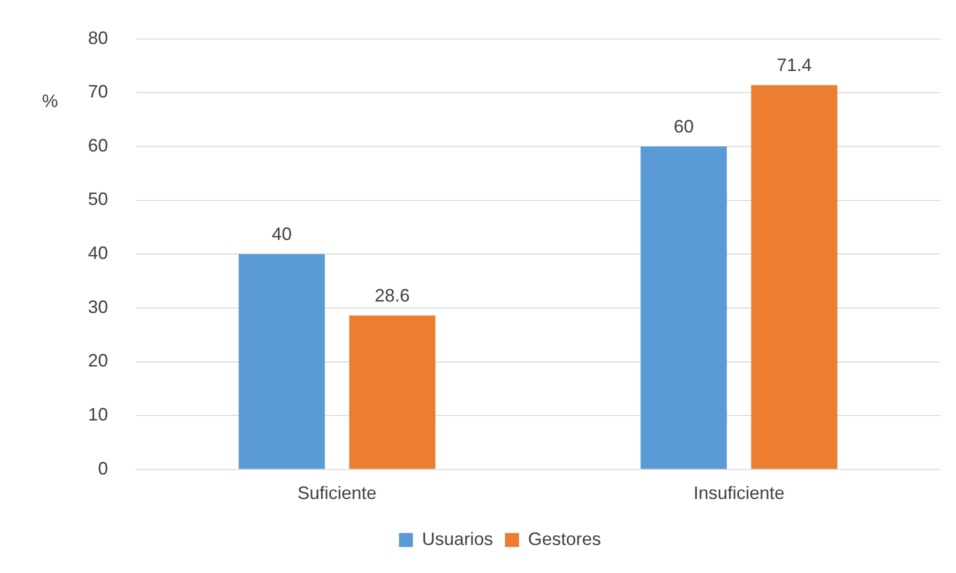  What do you see at coordinates (98, 38) in the screenshot?
I see `y-tick-label: 80` at bounding box center [98, 38].